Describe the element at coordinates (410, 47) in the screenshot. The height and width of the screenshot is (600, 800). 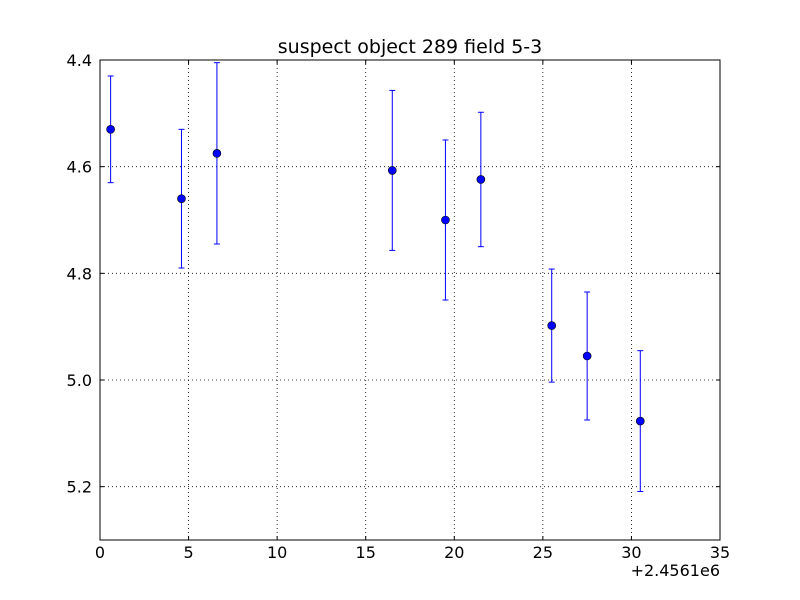
I see `chart-title: suspect object 289 field 5-3` at that location.